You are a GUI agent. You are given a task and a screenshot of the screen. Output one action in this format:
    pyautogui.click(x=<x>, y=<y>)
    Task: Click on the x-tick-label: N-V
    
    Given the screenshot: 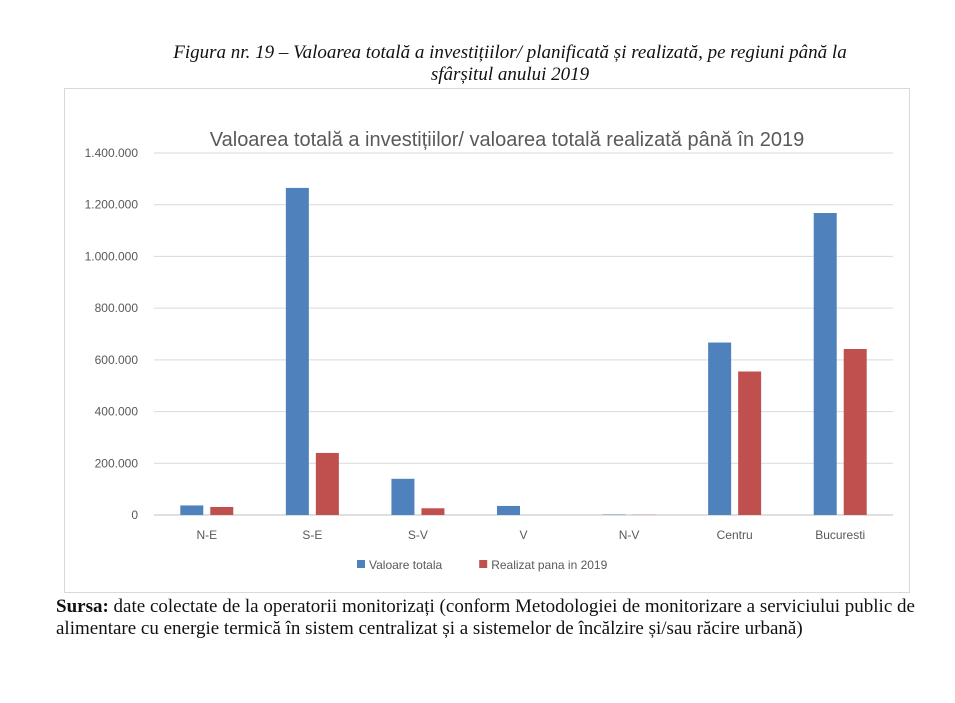 What is the action you would take?
    pyautogui.click(x=629, y=535)
    